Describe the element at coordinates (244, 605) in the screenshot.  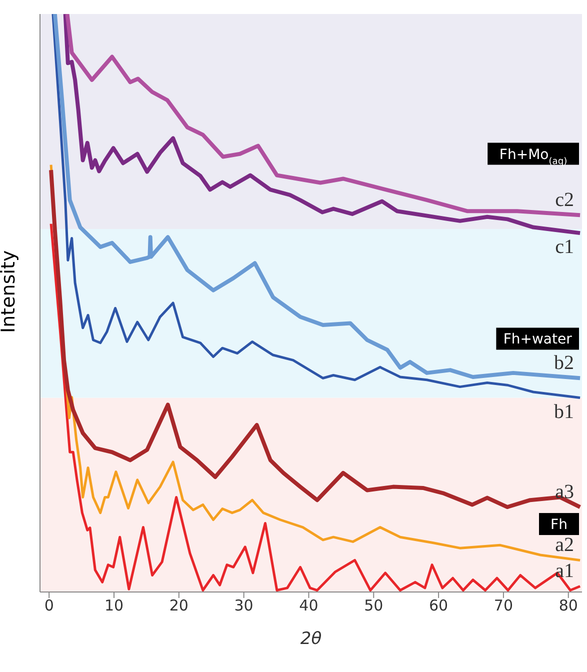
I see `x-tick-label: 30` at that location.